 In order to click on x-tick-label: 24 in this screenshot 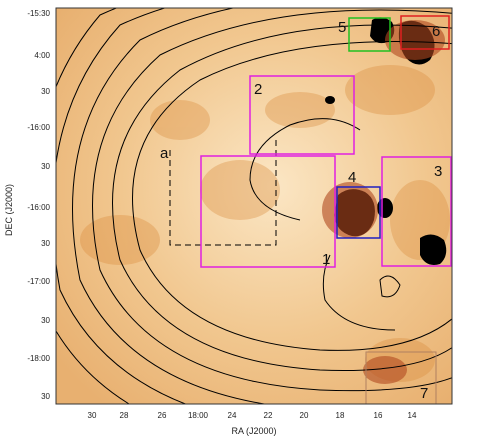, I will do `click(232, 415)`.